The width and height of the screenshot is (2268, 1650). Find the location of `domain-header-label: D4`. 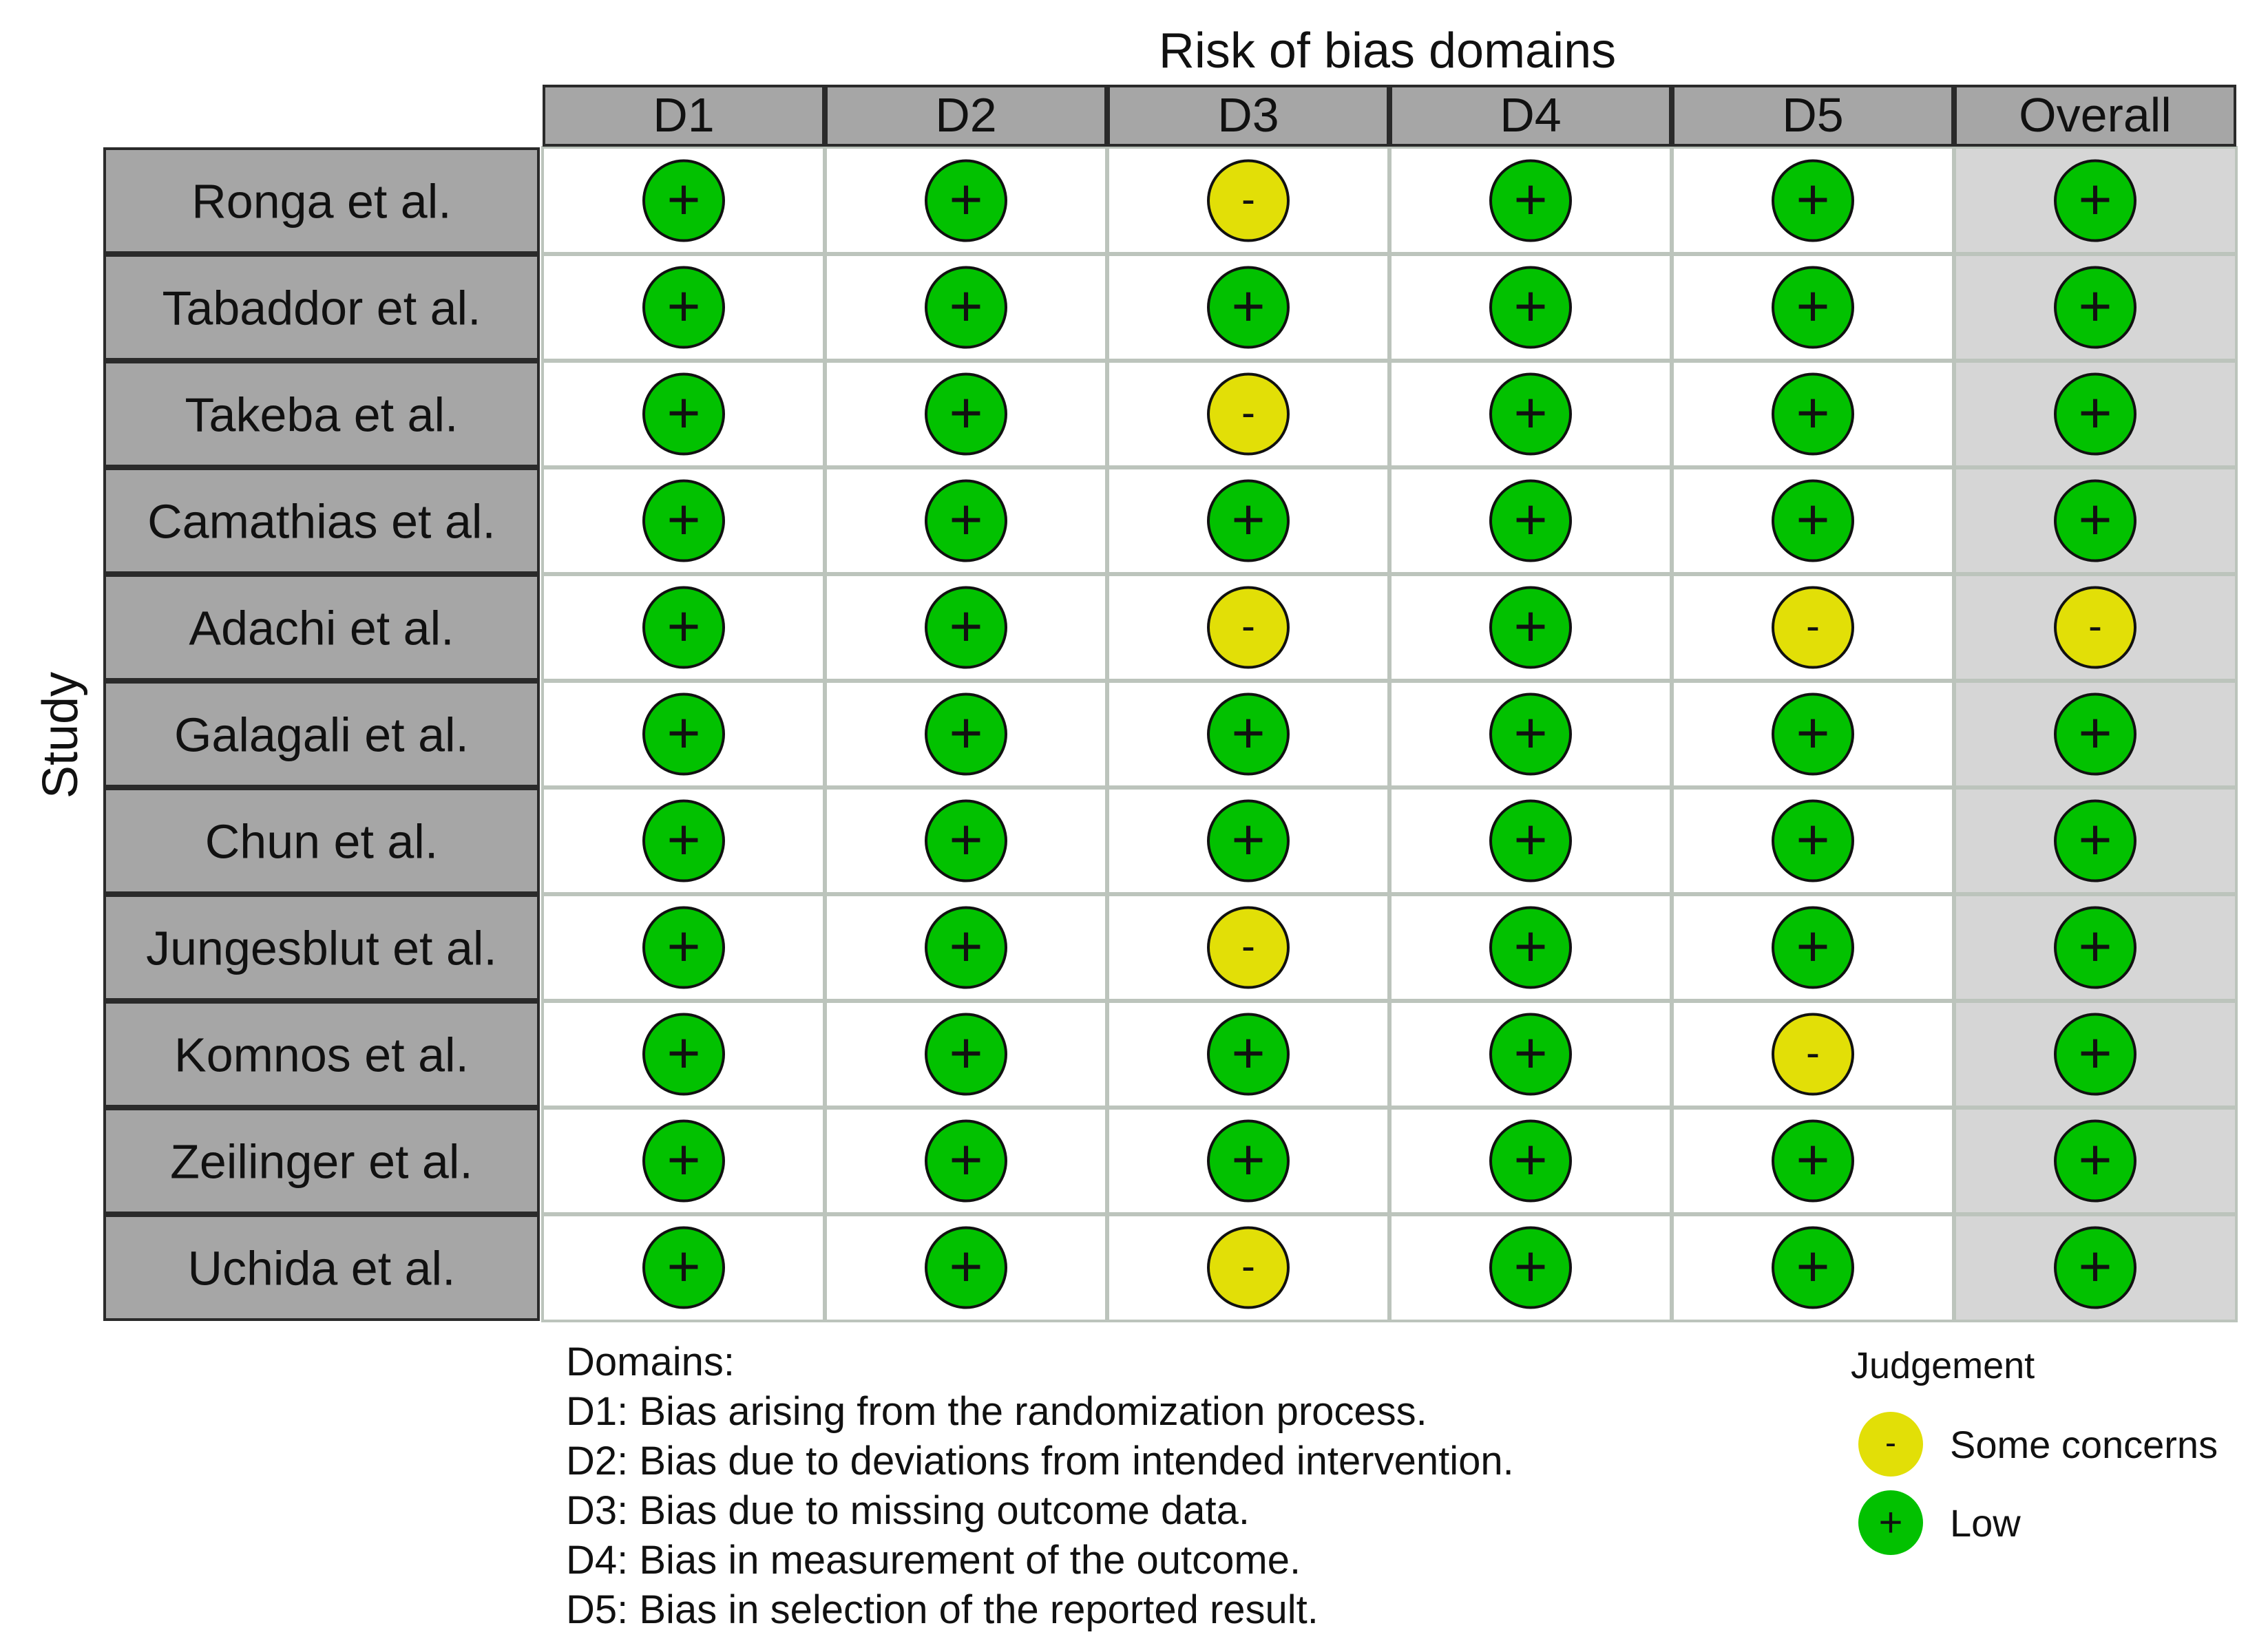

domain-header-label: D4 is located at coordinates (1530, 115).